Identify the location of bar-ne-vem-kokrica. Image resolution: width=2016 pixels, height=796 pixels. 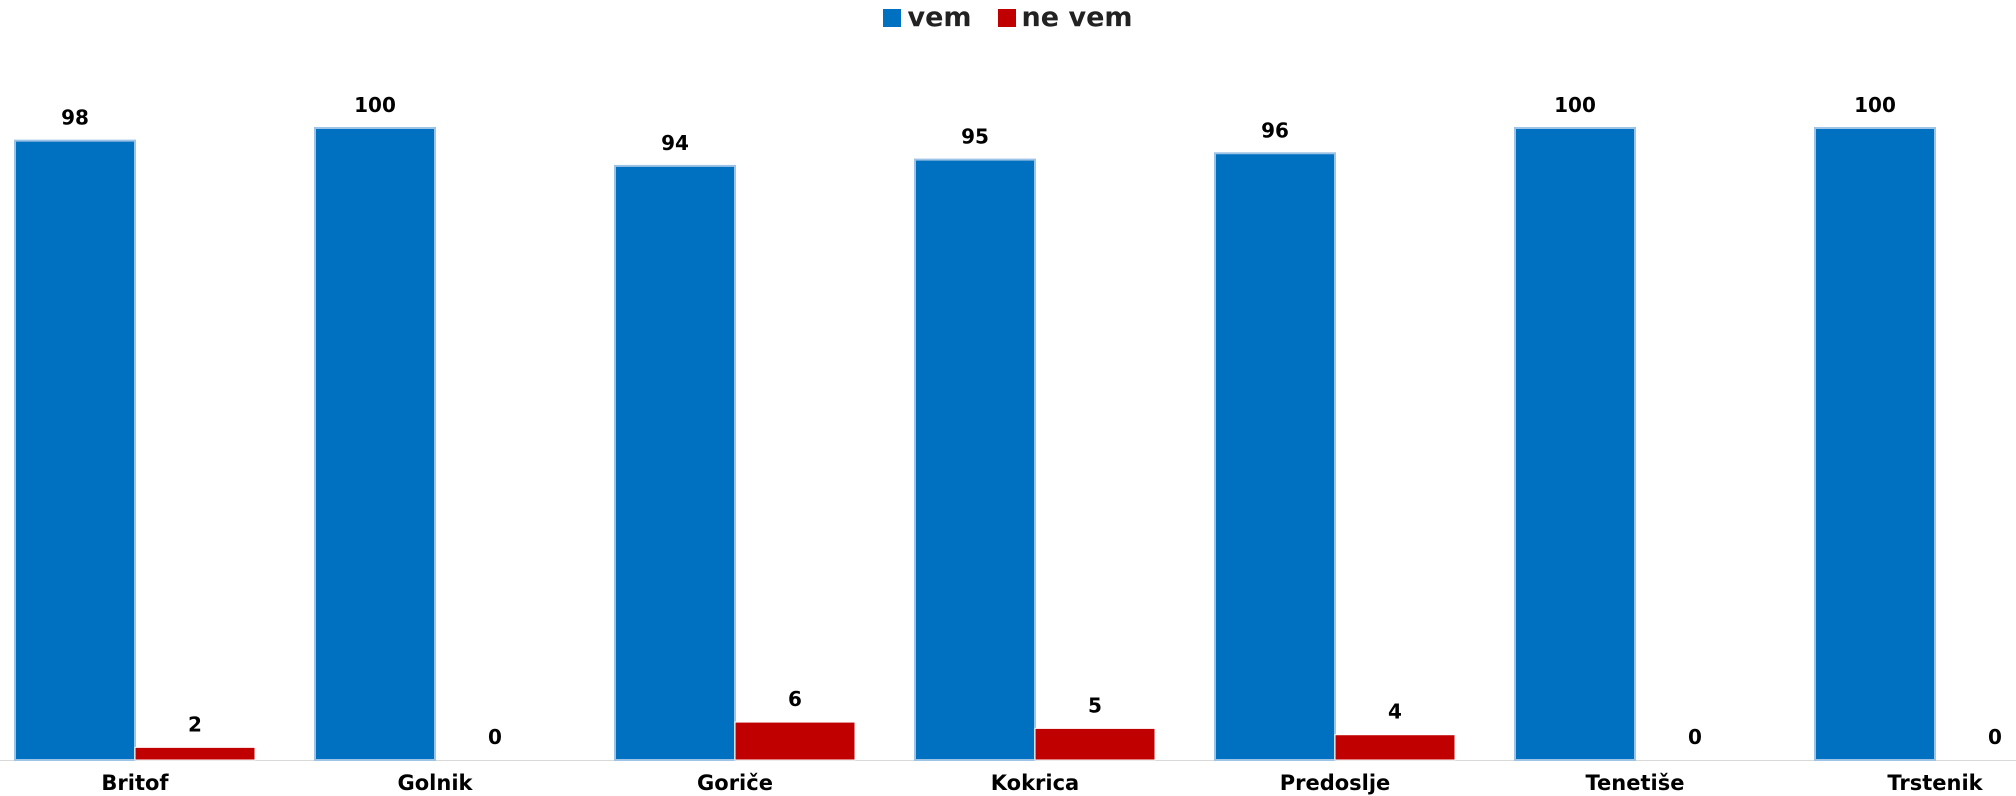
(1095, 744).